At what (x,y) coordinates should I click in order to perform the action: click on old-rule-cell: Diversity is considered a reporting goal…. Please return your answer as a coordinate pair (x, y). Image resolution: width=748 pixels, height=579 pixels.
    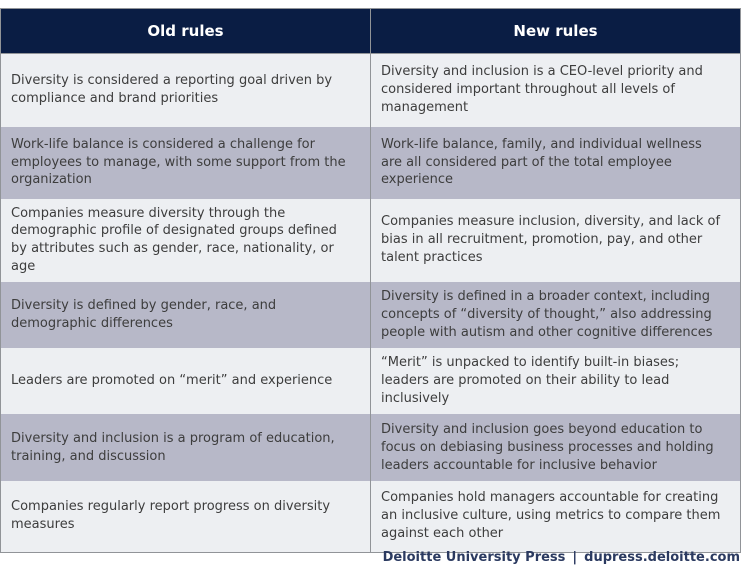
    Looking at the image, I should click on (185, 90).